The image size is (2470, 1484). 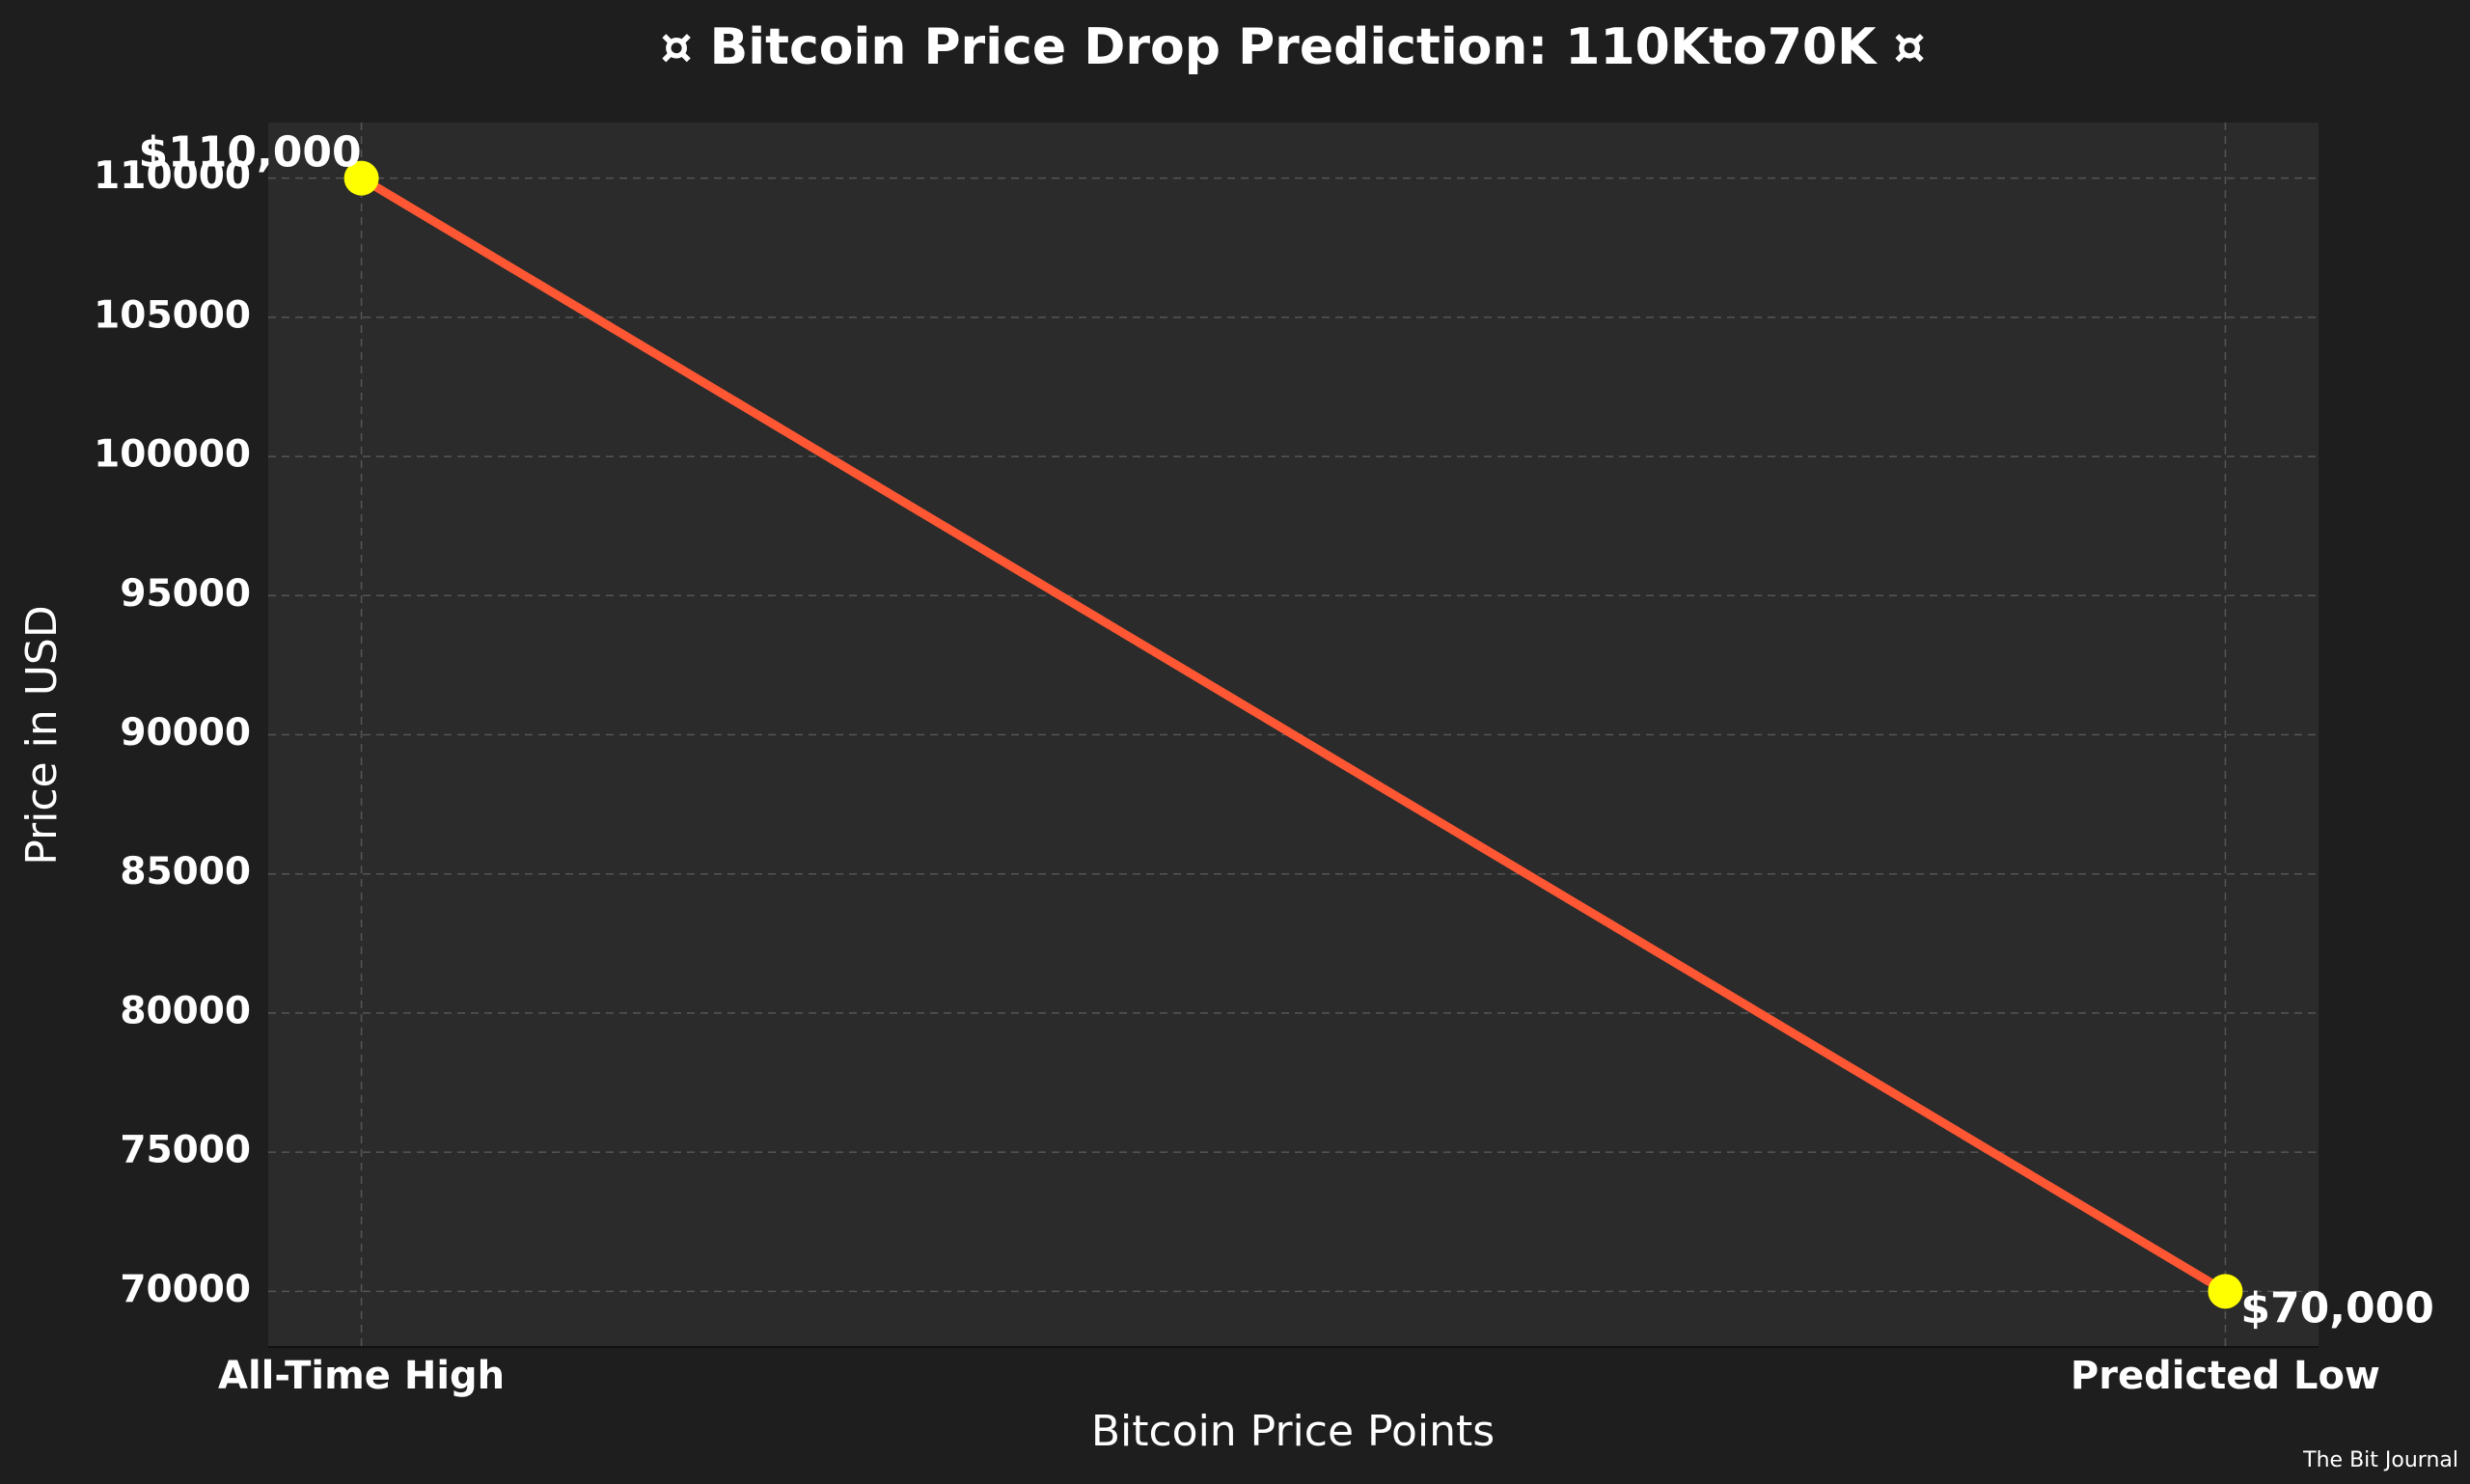 What do you see at coordinates (185, 1150) in the screenshot?
I see `y-tick-label: 75000` at bounding box center [185, 1150].